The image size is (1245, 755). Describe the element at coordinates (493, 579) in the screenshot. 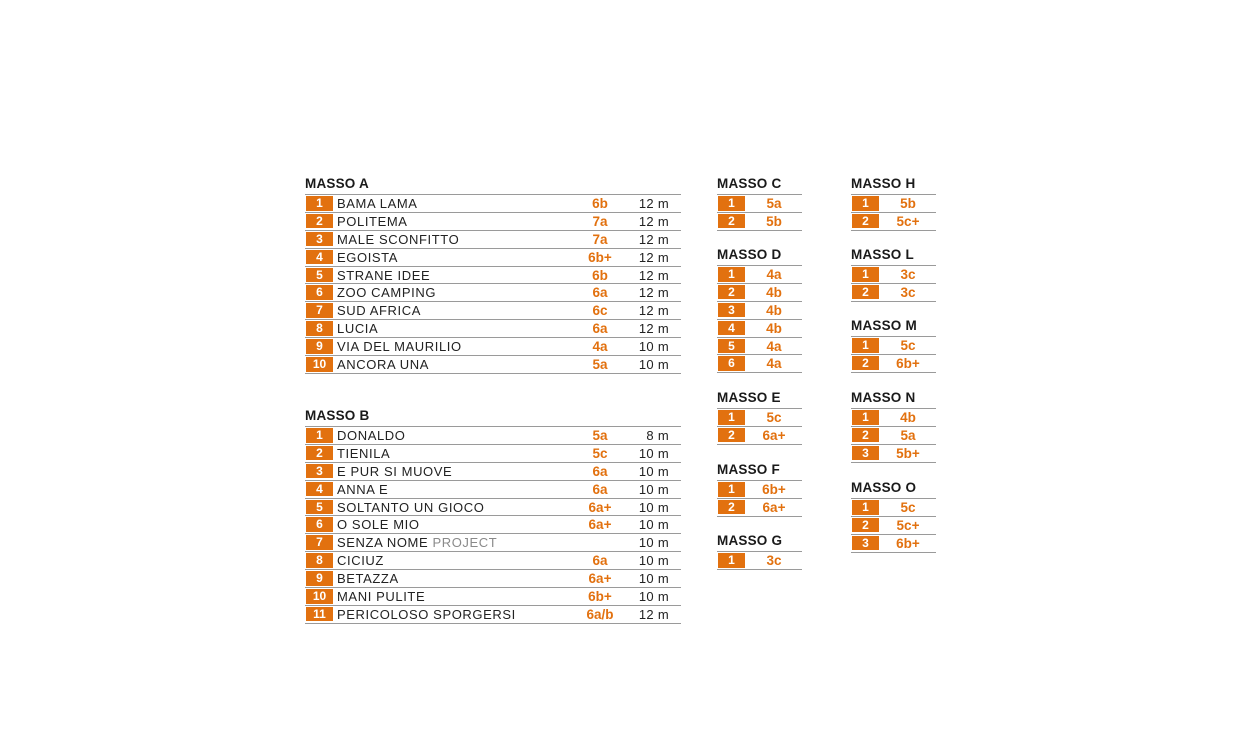

I see `route-row: 9 BETAZZA 6a+ 10 m` at that location.